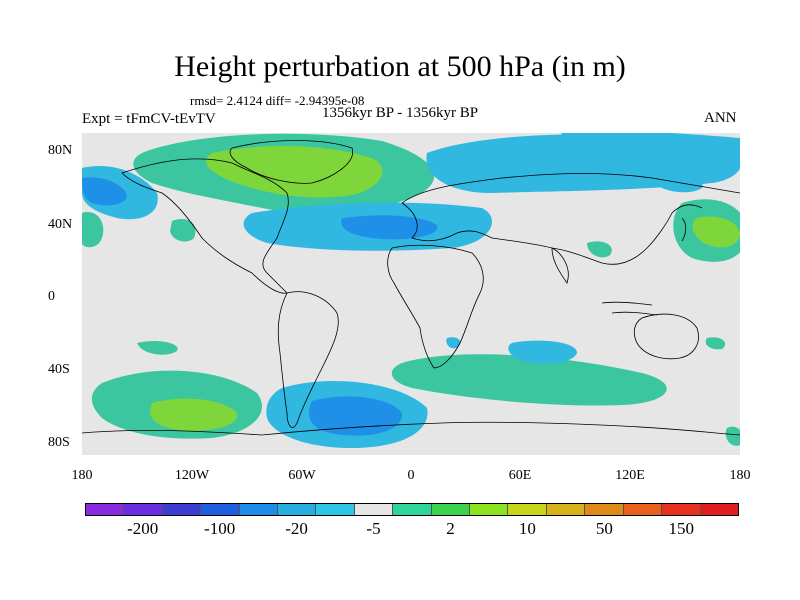  I want to click on period-label: 1356kyr BP - 1356kyr BP, so click(400, 113).